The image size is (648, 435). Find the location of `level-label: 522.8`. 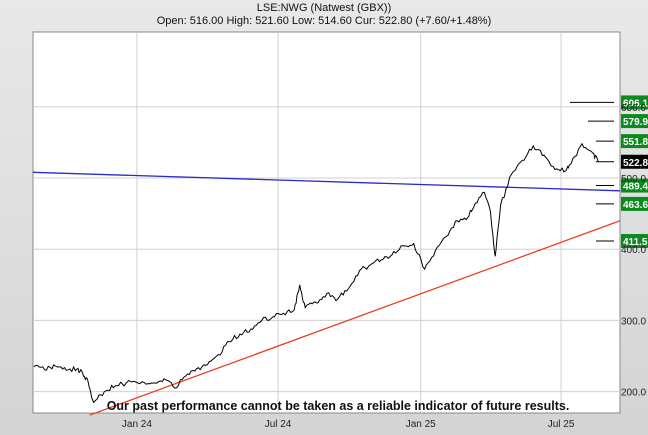

level-label: 522.8 is located at coordinates (635, 163).